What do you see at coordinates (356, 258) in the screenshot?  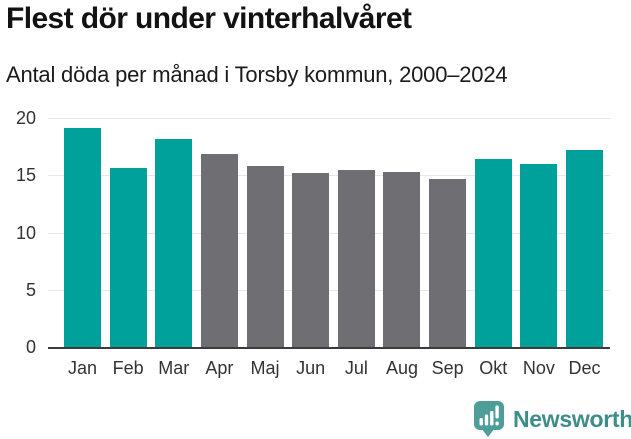 I see `bar-jul` at bounding box center [356, 258].